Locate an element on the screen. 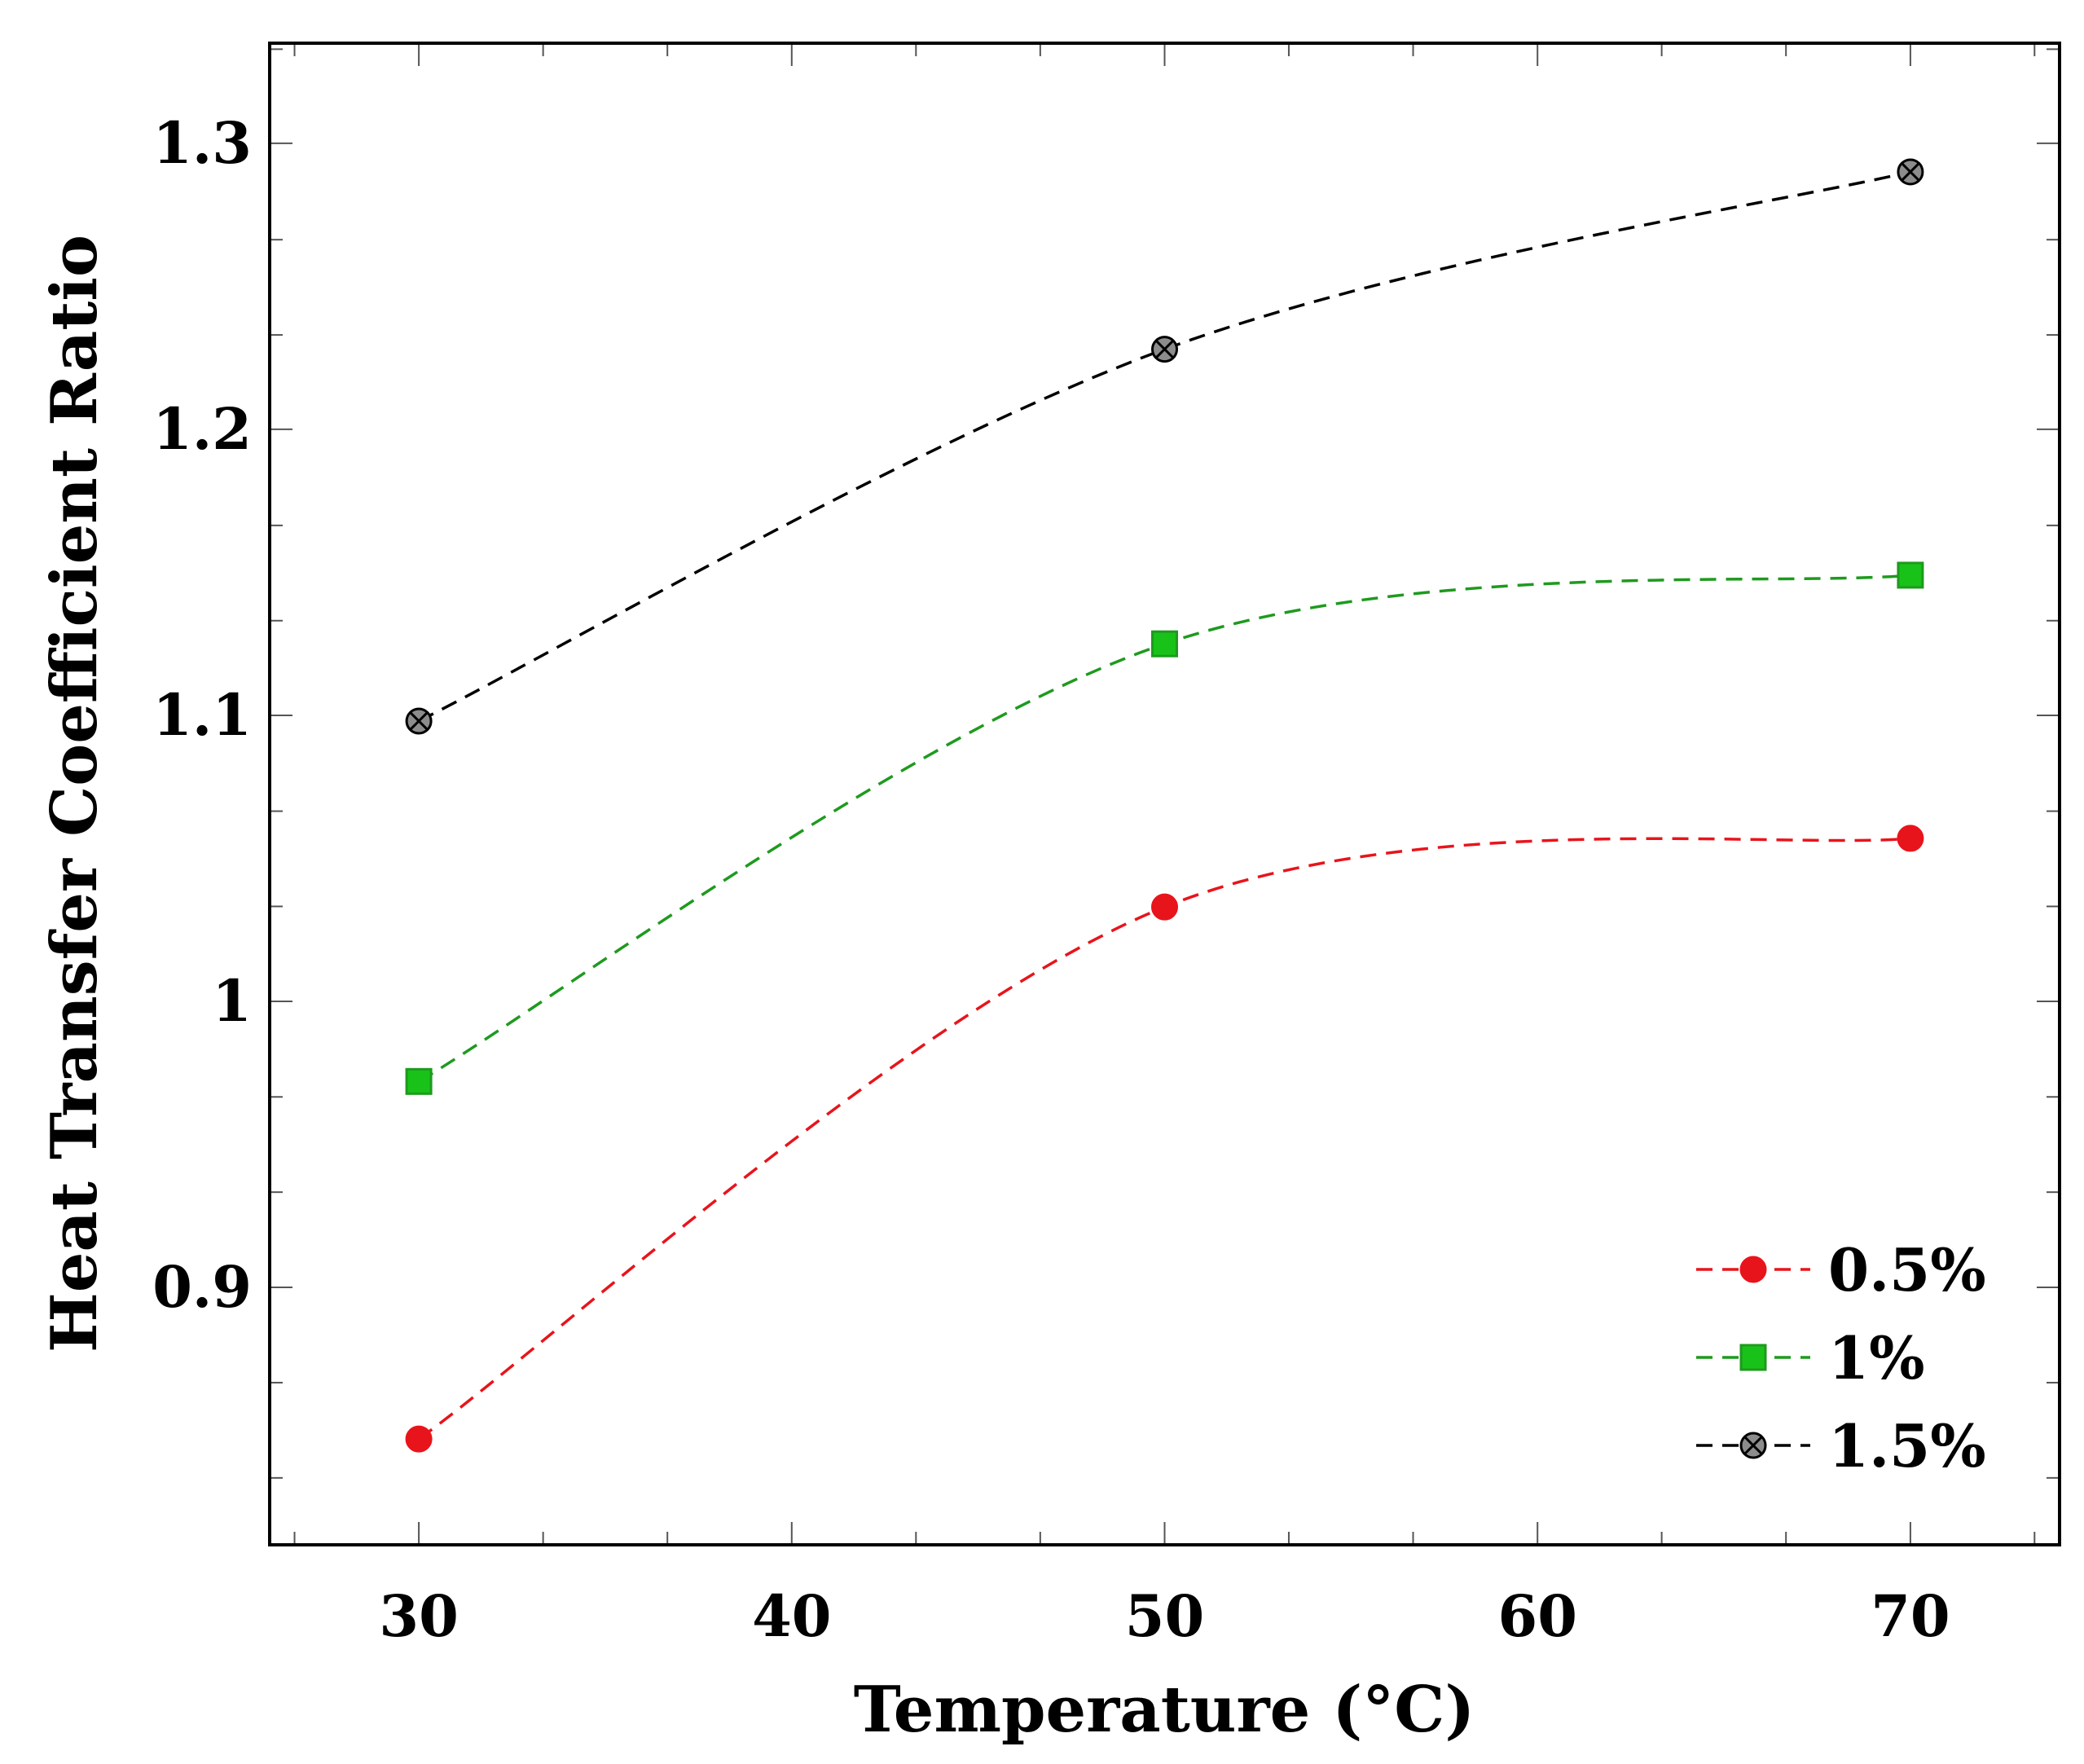 Image resolution: width=2084 pixels, height=1764 pixels. y-axis-title: Heat Transfer Coefficient Ratio is located at coordinates (74, 794).